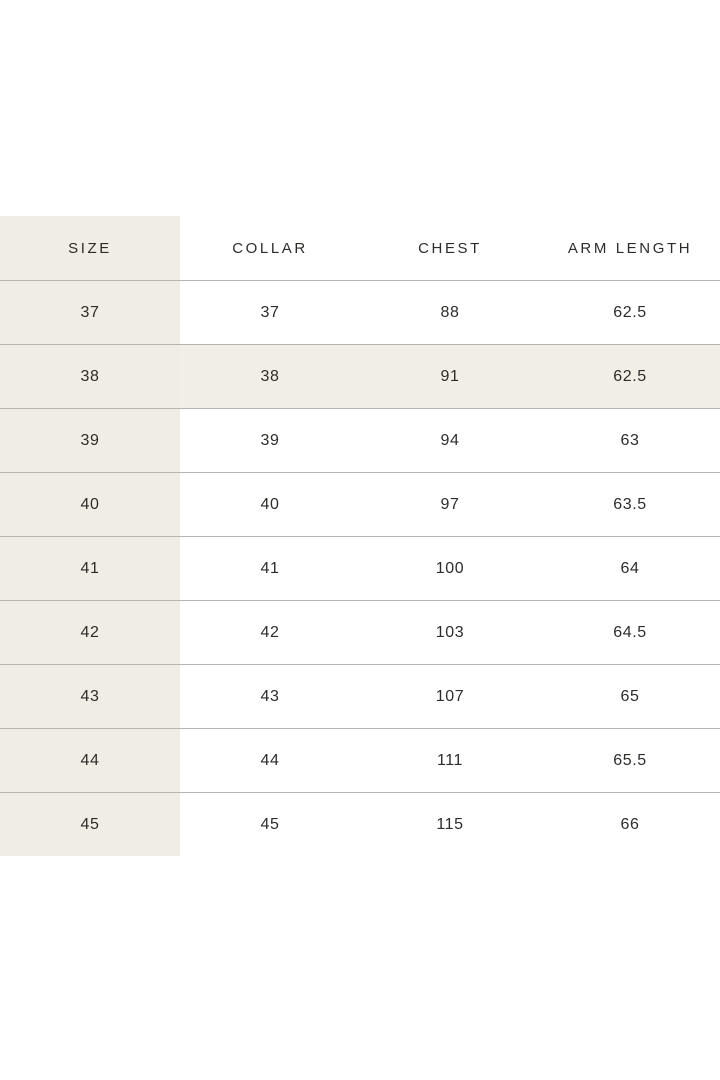 This screenshot has width=720, height=1080. Describe the element at coordinates (270, 312) in the screenshot. I see `collar-cell: 37` at that location.